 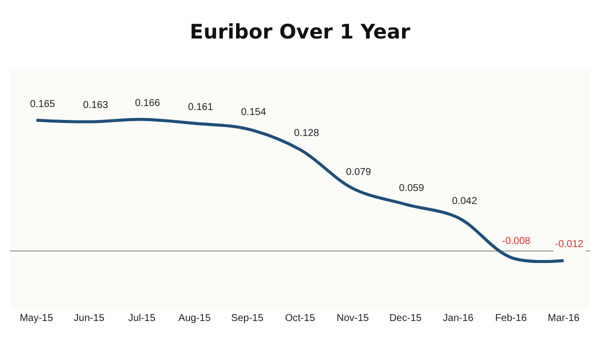 I want to click on x-tick-label: Jun-15, so click(x=89, y=318).